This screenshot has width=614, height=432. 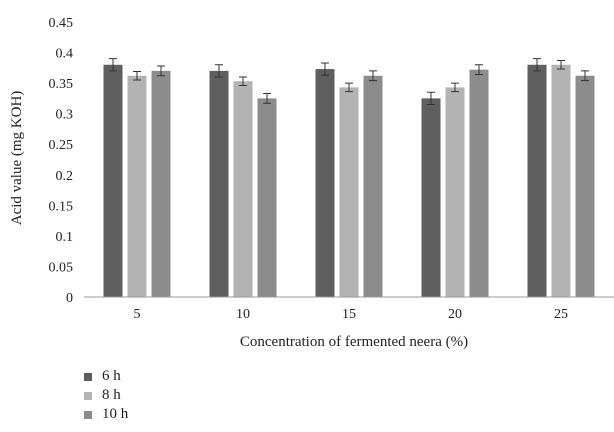 I want to click on legend: 6 h 8 h 10 h, so click(x=106, y=395).